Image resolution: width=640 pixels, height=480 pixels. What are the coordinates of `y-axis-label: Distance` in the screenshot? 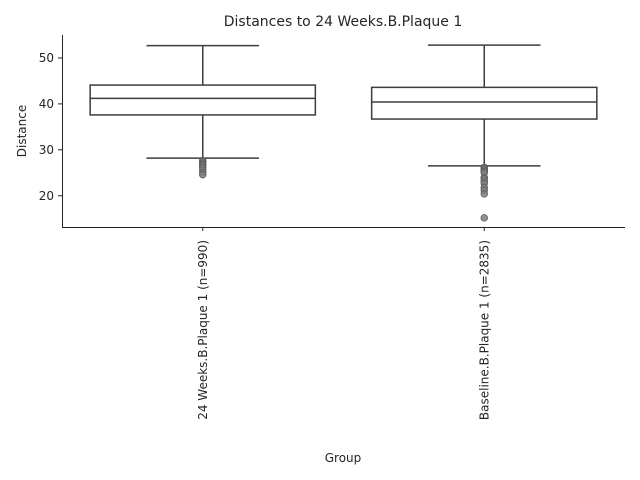 It's located at (22, 131).